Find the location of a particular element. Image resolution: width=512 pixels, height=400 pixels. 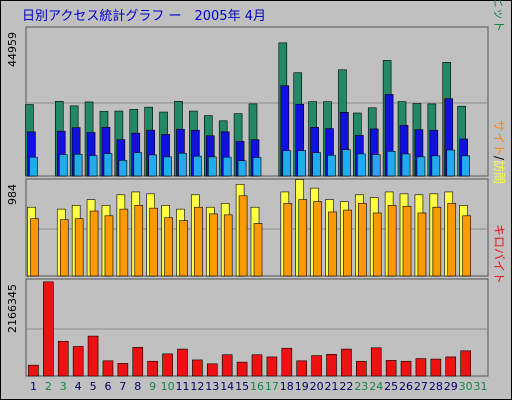

x-tick-label: 10 is located at coordinates (168, 386).